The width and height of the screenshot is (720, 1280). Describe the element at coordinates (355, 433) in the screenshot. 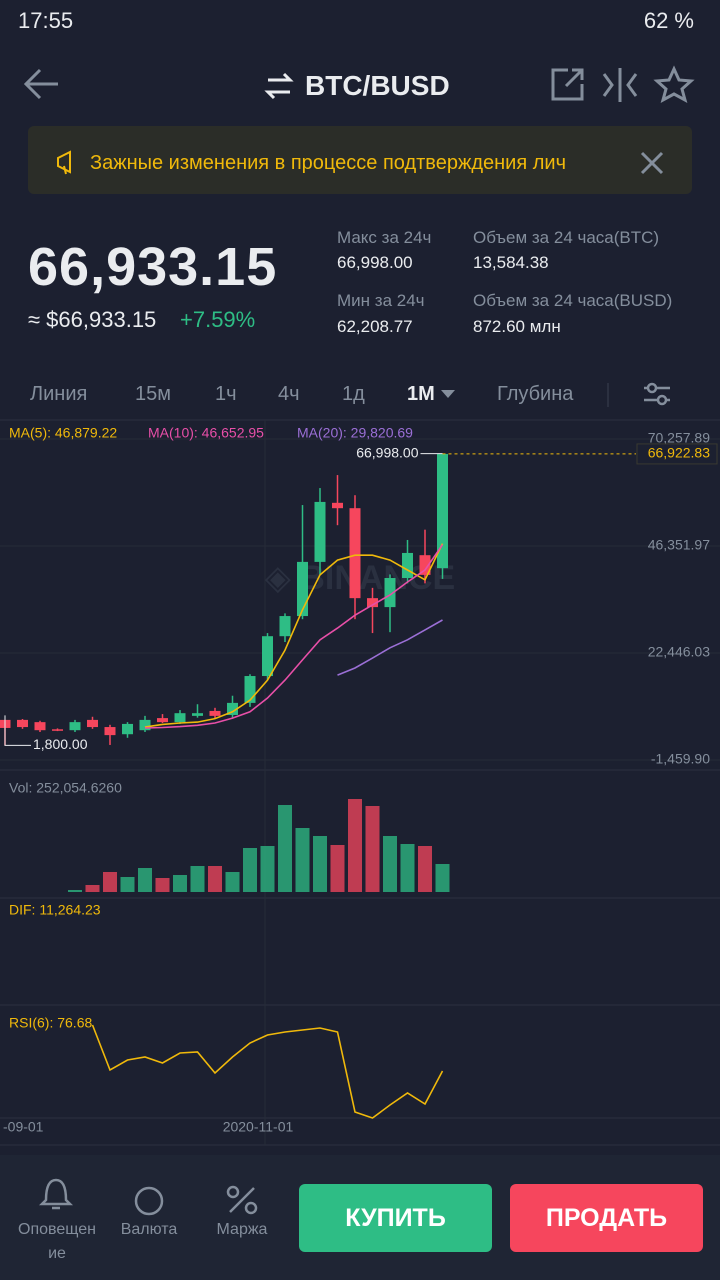

I see `ma-legend: MA(20): 29,820.69` at that location.